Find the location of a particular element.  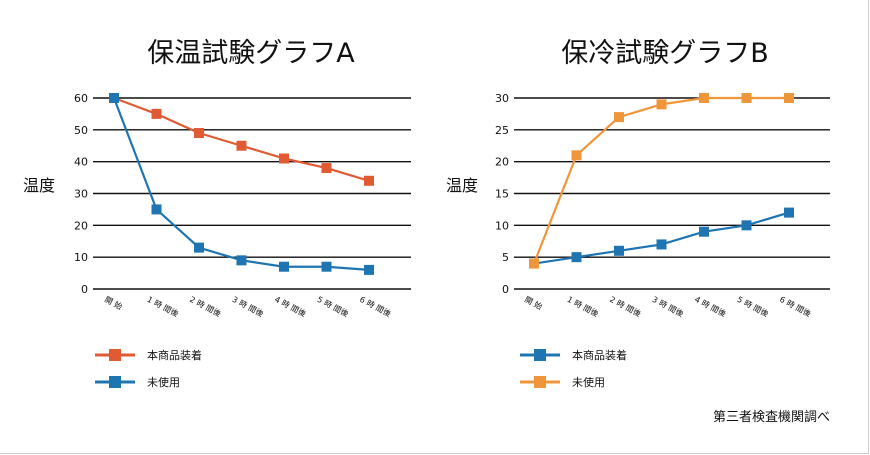

chart-a-xtick-label: 1 時 間後 is located at coordinates (163, 306).